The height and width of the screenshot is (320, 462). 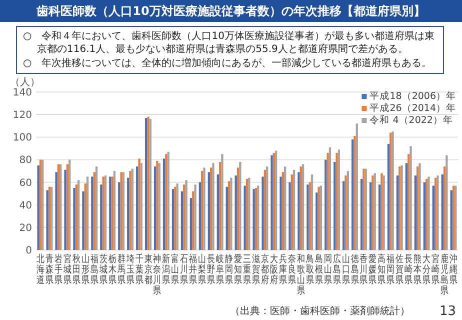 What do you see at coordinates (413, 96) in the screenshot?
I see `legend-label: 平成18（2006）年` at bounding box center [413, 96].